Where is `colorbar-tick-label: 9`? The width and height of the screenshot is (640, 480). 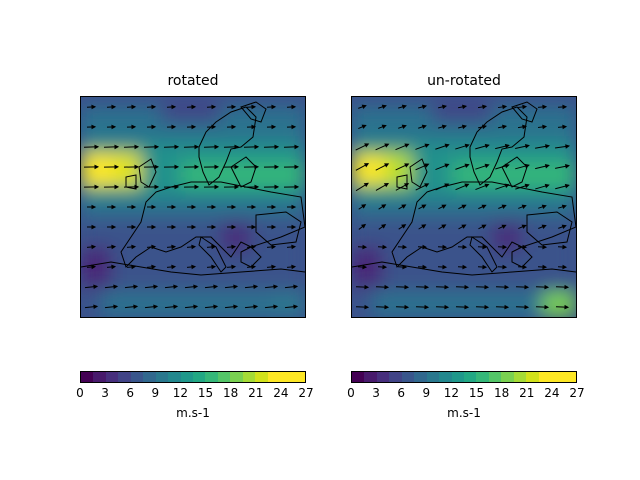
colorbar-tick-label: 9 is located at coordinates (426, 393).